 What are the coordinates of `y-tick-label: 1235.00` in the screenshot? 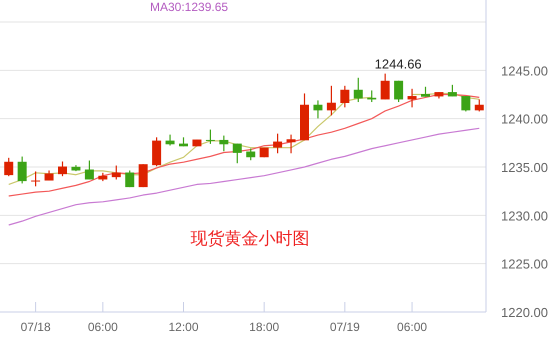 It's located at (524, 167).